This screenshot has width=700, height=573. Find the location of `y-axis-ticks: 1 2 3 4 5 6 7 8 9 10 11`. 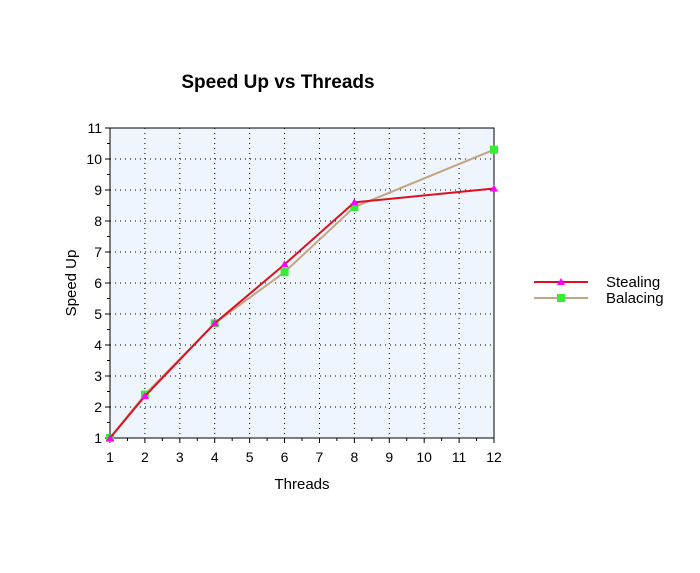

y-axis-ticks: 1 2 3 4 5 6 7 8 9 10 11 is located at coordinates (98, 283).